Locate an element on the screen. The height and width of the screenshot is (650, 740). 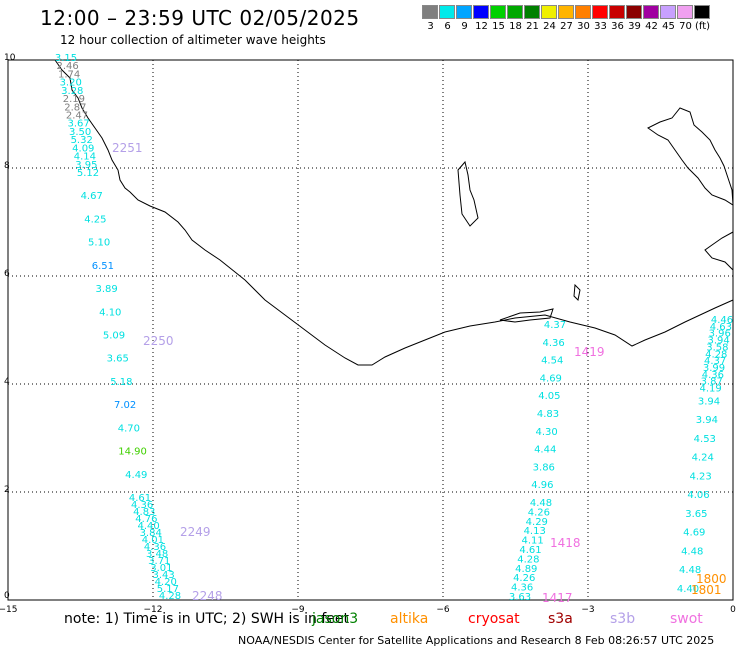
coastline-northeast is located at coordinates (690, 156).